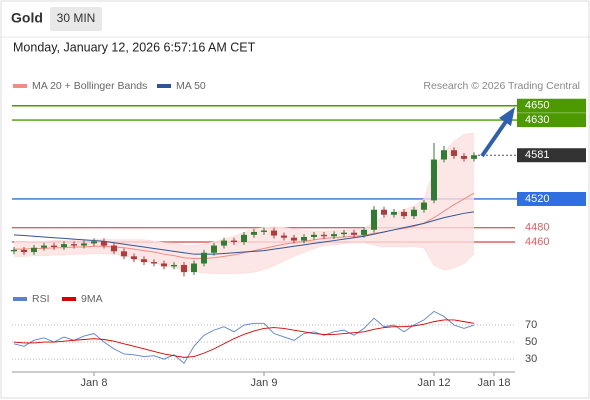 The height and width of the screenshot is (400, 590). What do you see at coordinates (244, 258) in the screenshot?
I see `band-lower` at bounding box center [244, 258].